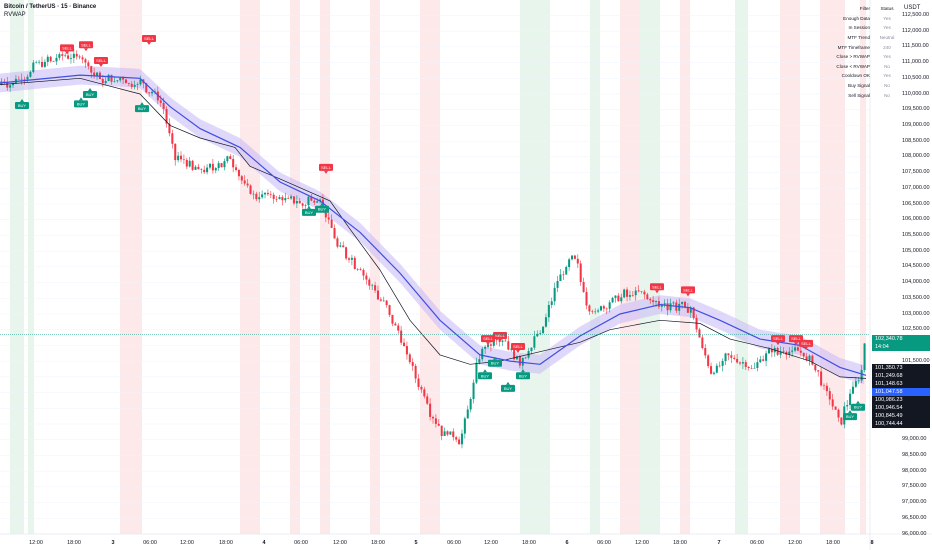  I want to click on price-tag: 14:04, so click(901, 346).